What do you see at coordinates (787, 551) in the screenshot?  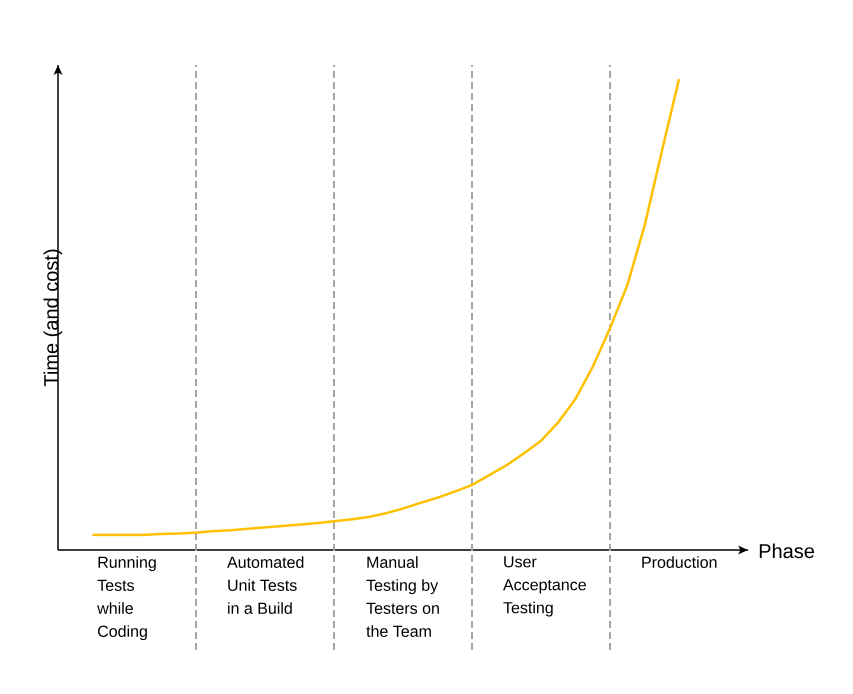 I see `x-axis-title: Phase` at bounding box center [787, 551].